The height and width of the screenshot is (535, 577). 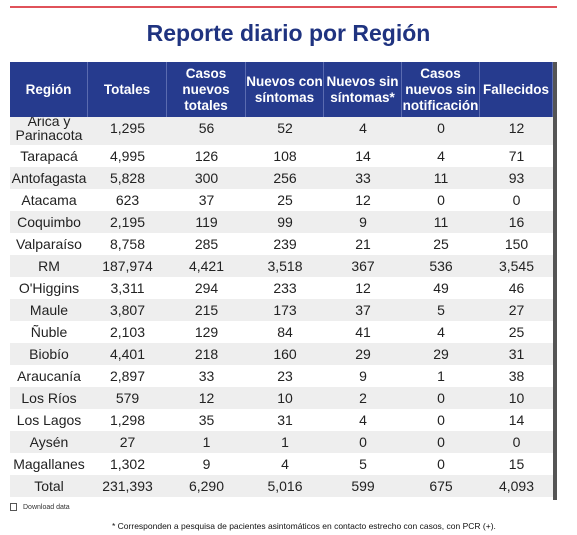 What do you see at coordinates (285, 266) in the screenshot?
I see `table-cell: 3,518` at bounding box center [285, 266].